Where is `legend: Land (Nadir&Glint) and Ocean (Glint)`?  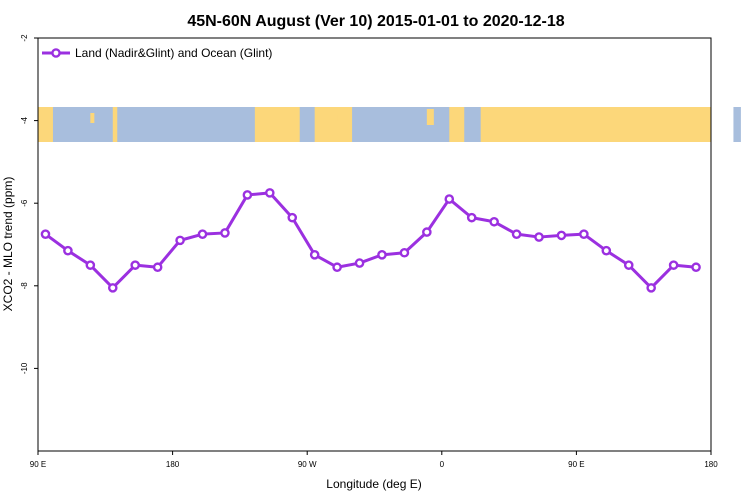 legend: Land (Nadir&Glint) and Ocean (Glint) is located at coordinates (157, 53).